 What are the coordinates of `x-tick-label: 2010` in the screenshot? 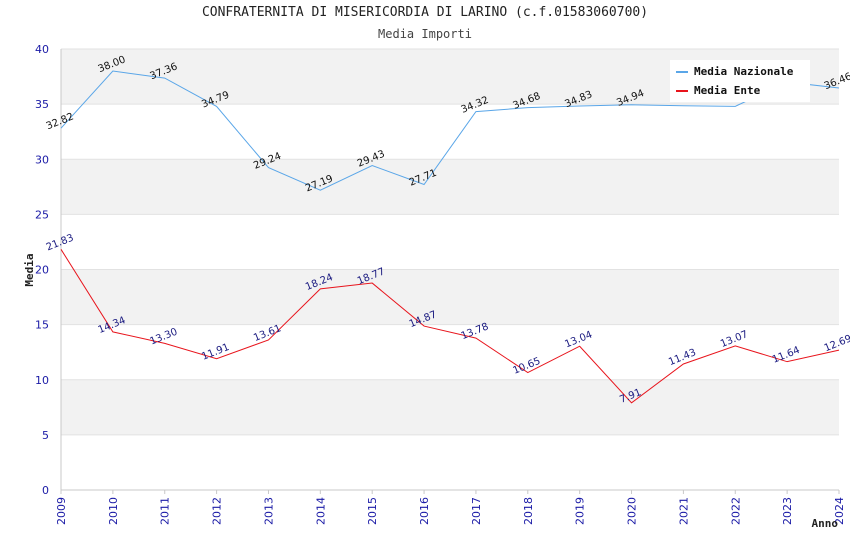 It's located at (113, 511).